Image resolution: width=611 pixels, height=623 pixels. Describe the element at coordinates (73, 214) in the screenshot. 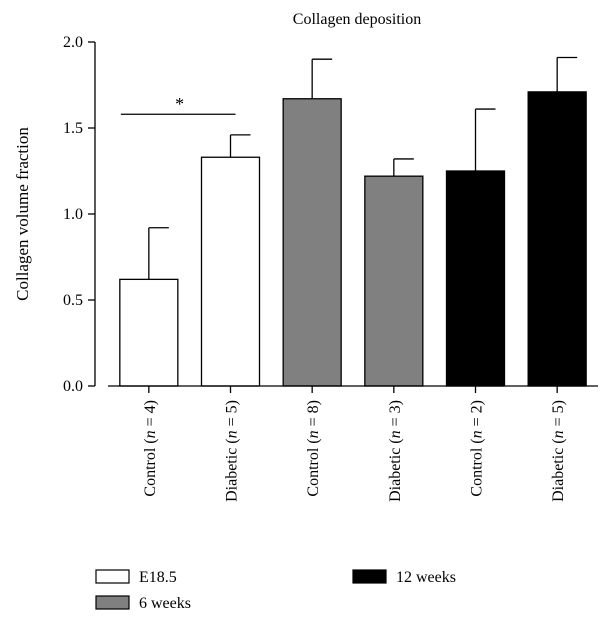

I see `y-tick-label: 1.0` at that location.